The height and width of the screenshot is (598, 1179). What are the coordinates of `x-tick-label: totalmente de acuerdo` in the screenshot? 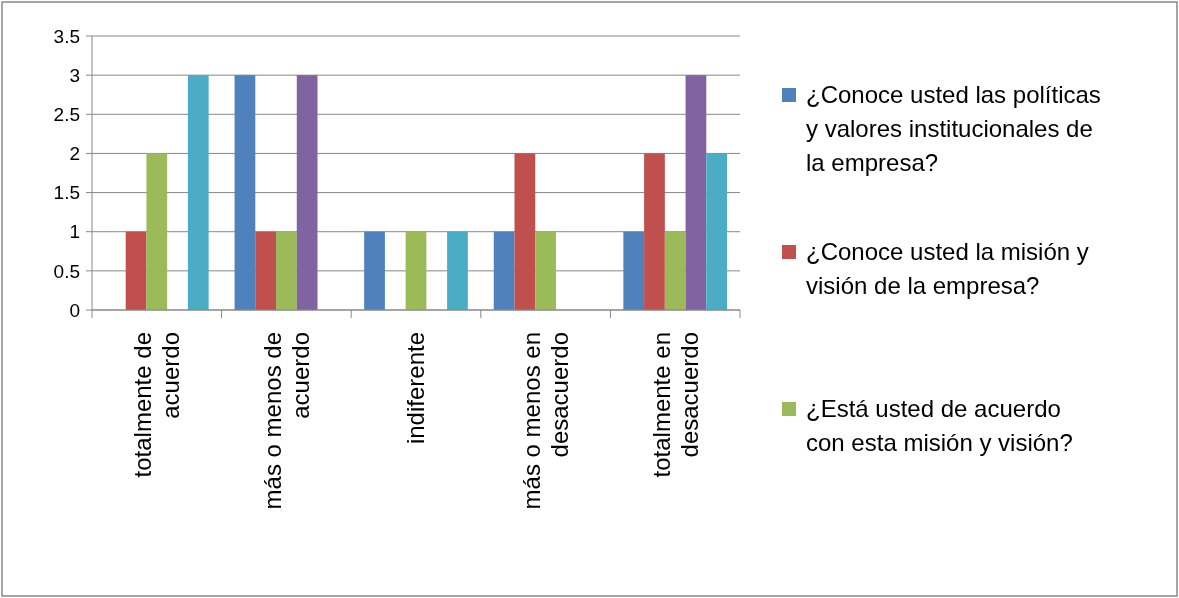 It's located at (157, 405).